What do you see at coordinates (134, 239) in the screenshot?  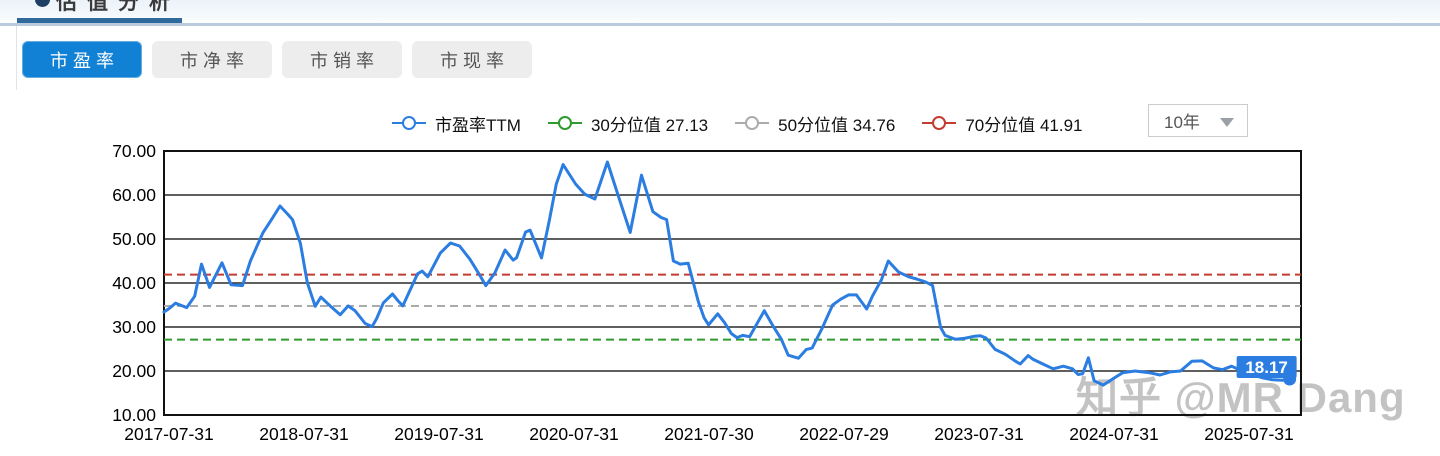 I see `y-axis-label: 50.00` at bounding box center [134, 239].